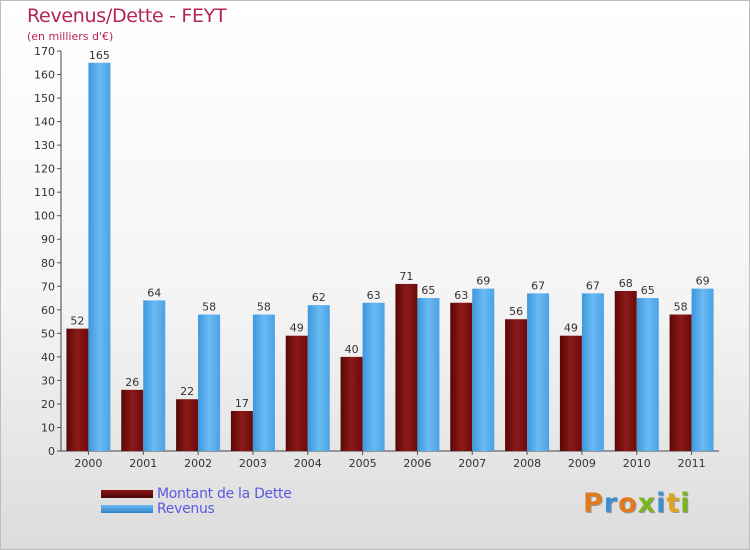  What do you see at coordinates (242, 403) in the screenshot?
I see `data-label-dette: 17` at bounding box center [242, 403].